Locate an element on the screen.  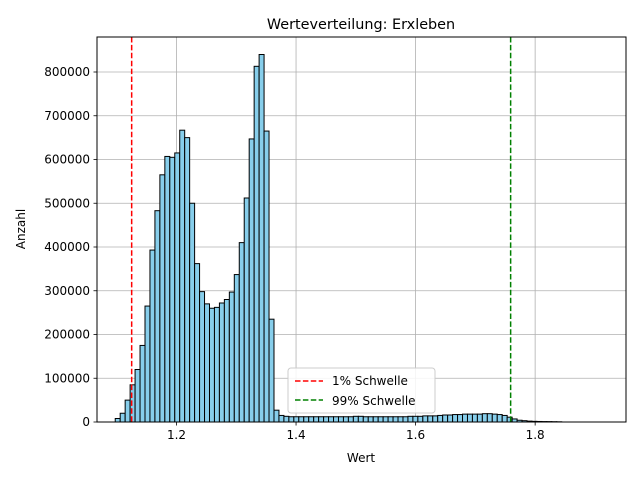
y-tick-label: 300000 is located at coordinates (67, 291).